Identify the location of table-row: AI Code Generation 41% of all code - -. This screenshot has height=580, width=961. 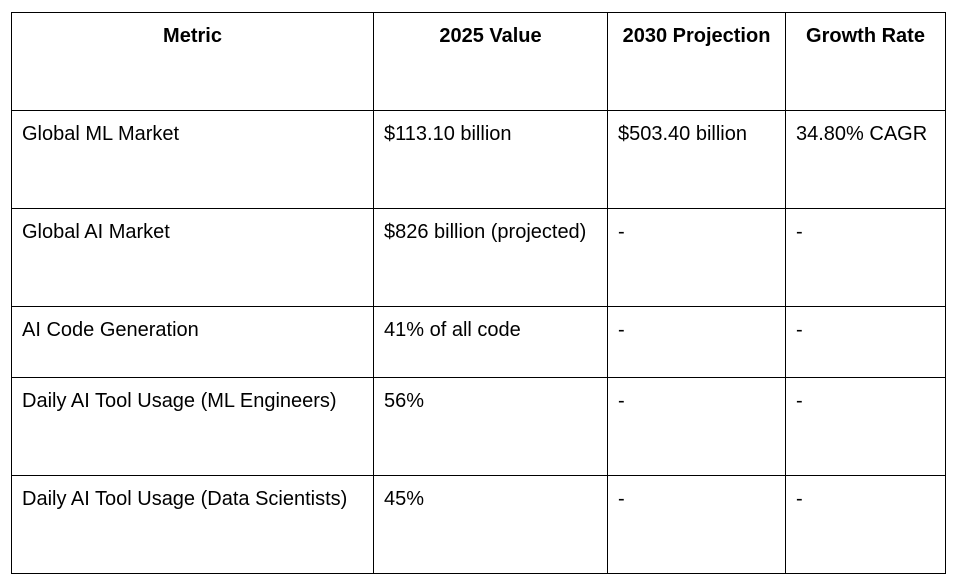
(478, 342).